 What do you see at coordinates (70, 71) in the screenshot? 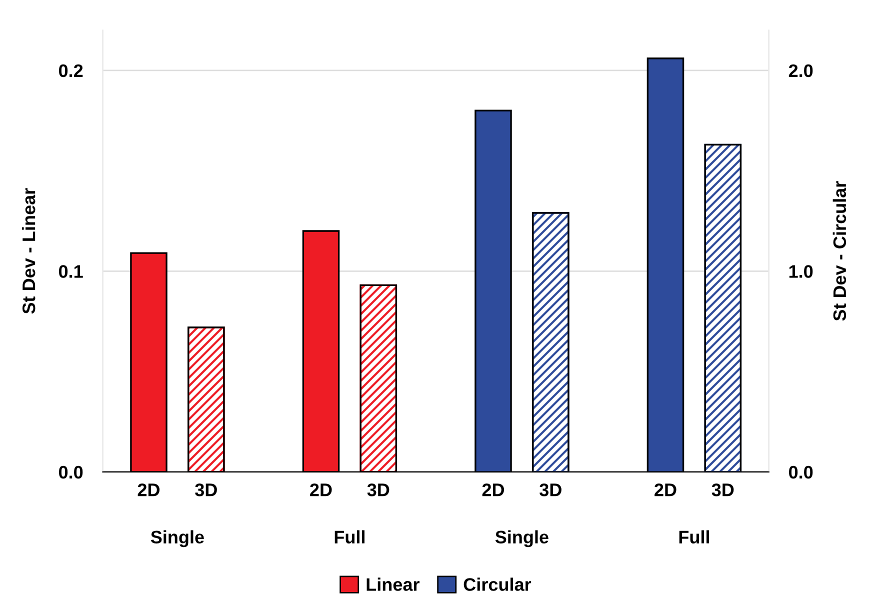
I see `y-tick-label: 0.2` at bounding box center [70, 71].